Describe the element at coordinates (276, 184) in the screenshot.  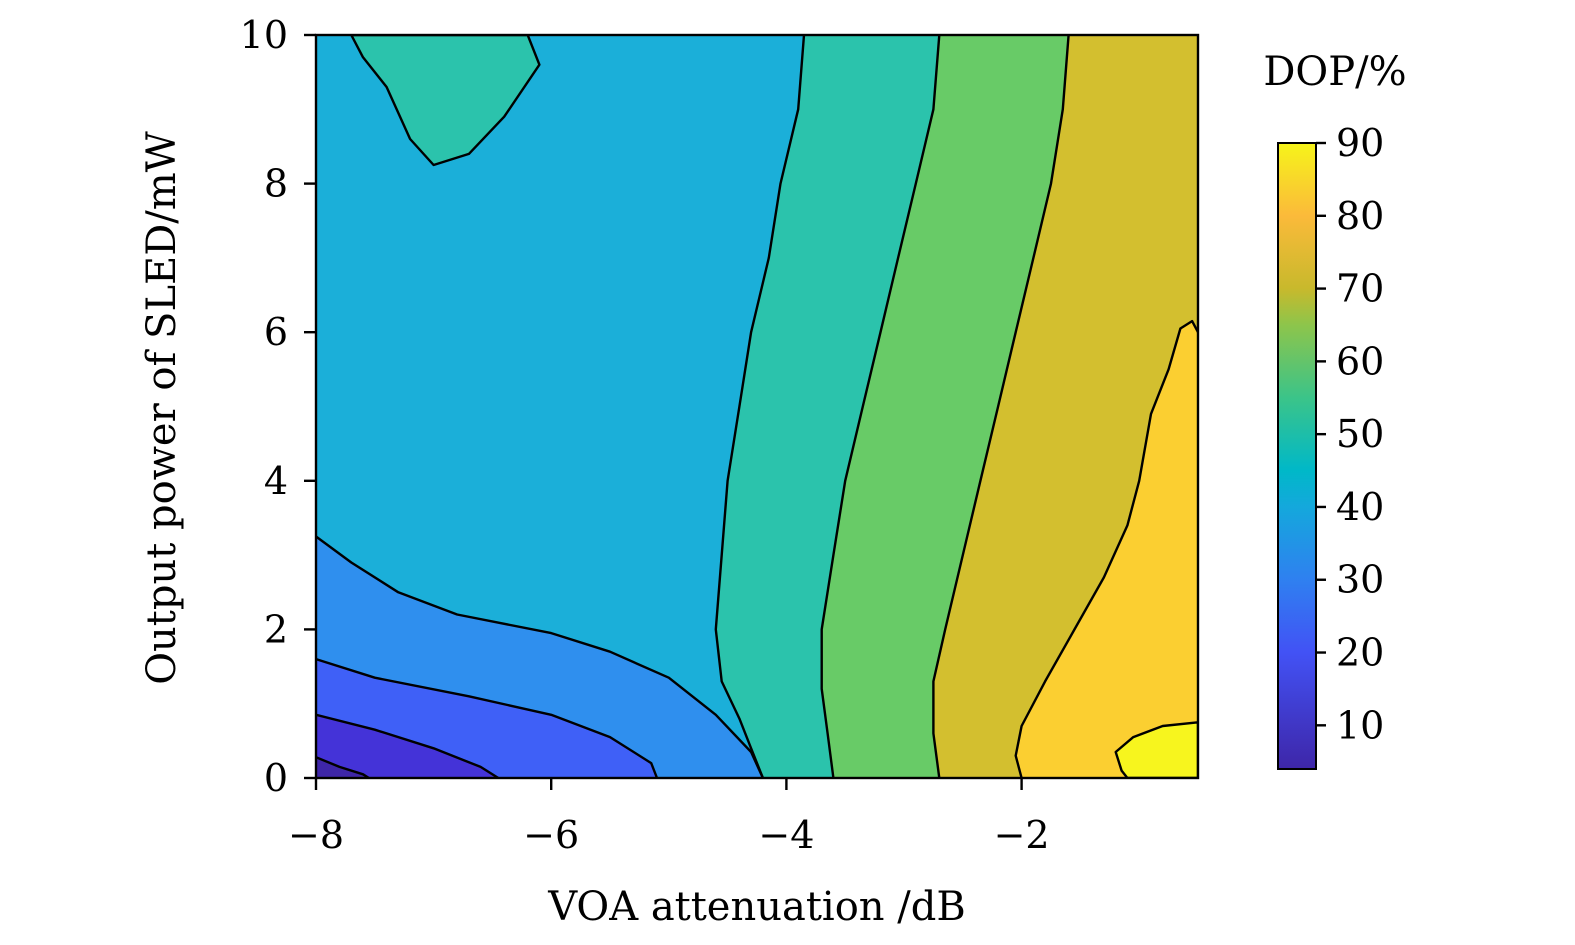
I see `y-tick-label: 8` at that location.